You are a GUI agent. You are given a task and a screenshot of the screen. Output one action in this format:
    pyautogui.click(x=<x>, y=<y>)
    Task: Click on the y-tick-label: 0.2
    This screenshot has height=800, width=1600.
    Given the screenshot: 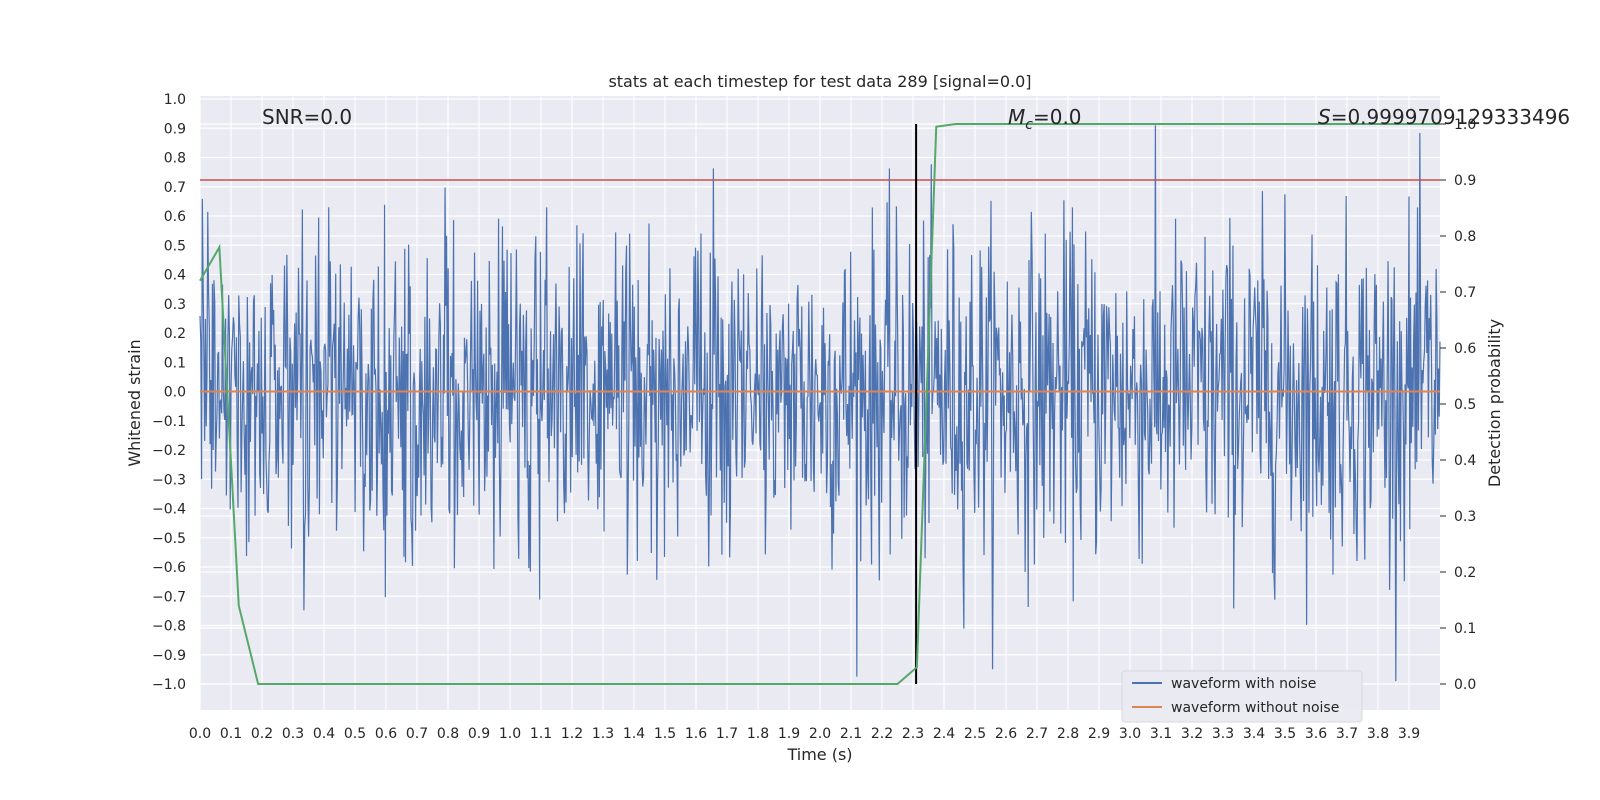 What is the action you would take?
    pyautogui.click(x=175, y=334)
    